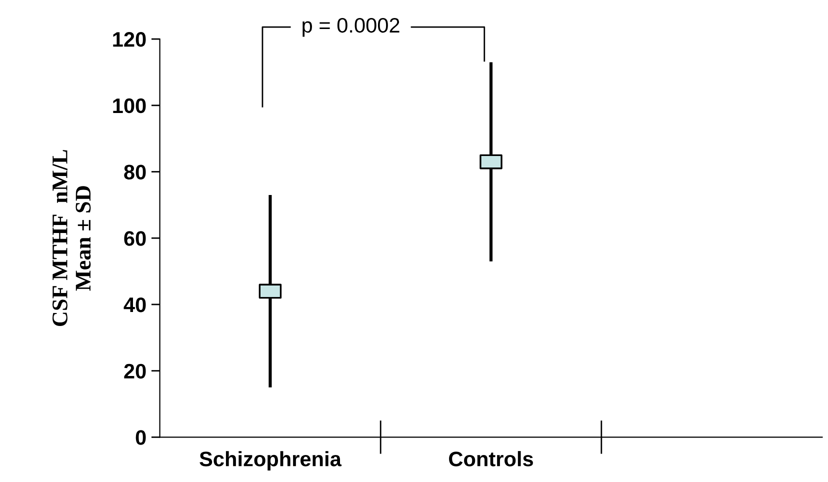 This screenshot has height=482, width=828. What do you see at coordinates (135, 371) in the screenshot?
I see `y-tick-label: 20` at bounding box center [135, 371].